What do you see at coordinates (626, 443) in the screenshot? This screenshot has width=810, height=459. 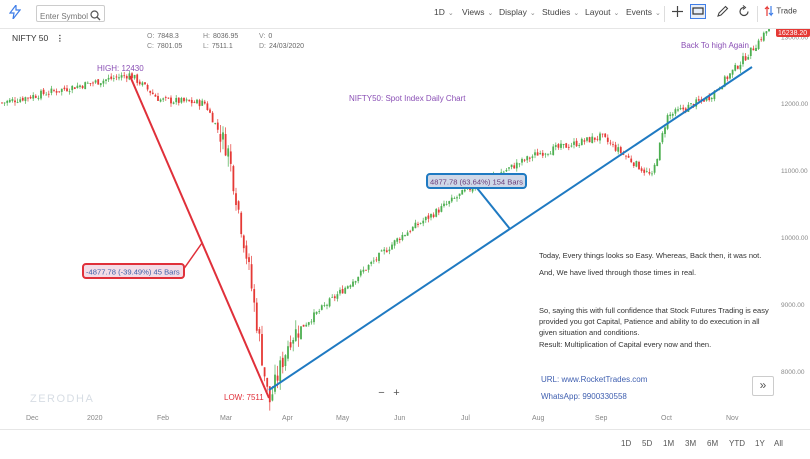 I see `period-1d: 1D` at bounding box center [626, 443].